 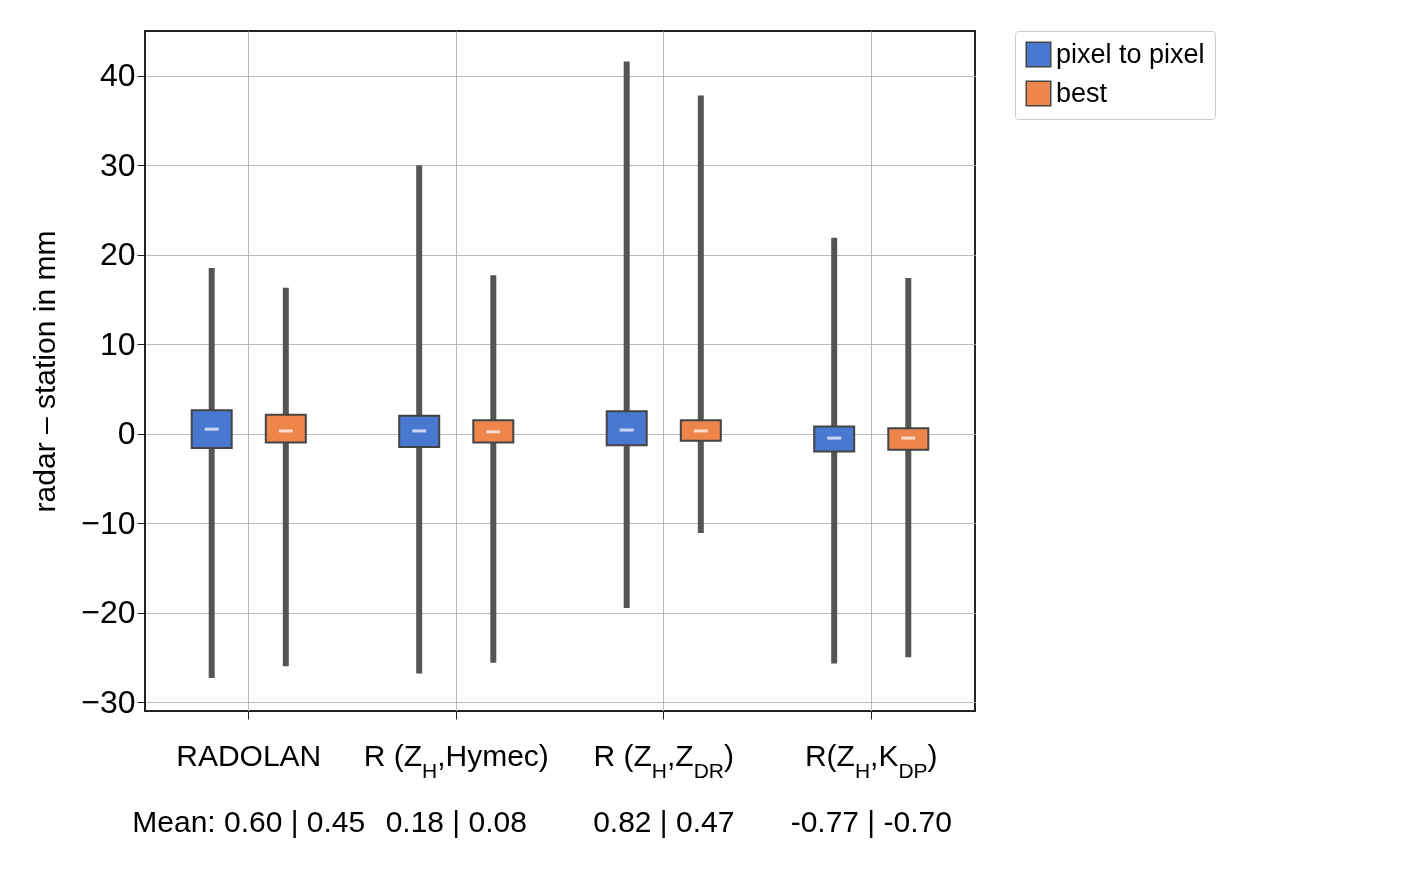 I want to click on text: 0.18 | 0.08, so click(x=456, y=821).